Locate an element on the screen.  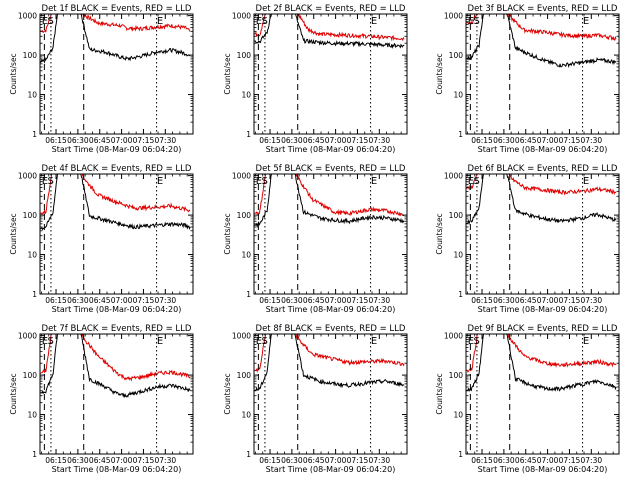
panel-title: Det 2f BLACK = Events, RED = LLD is located at coordinates (331, 9).